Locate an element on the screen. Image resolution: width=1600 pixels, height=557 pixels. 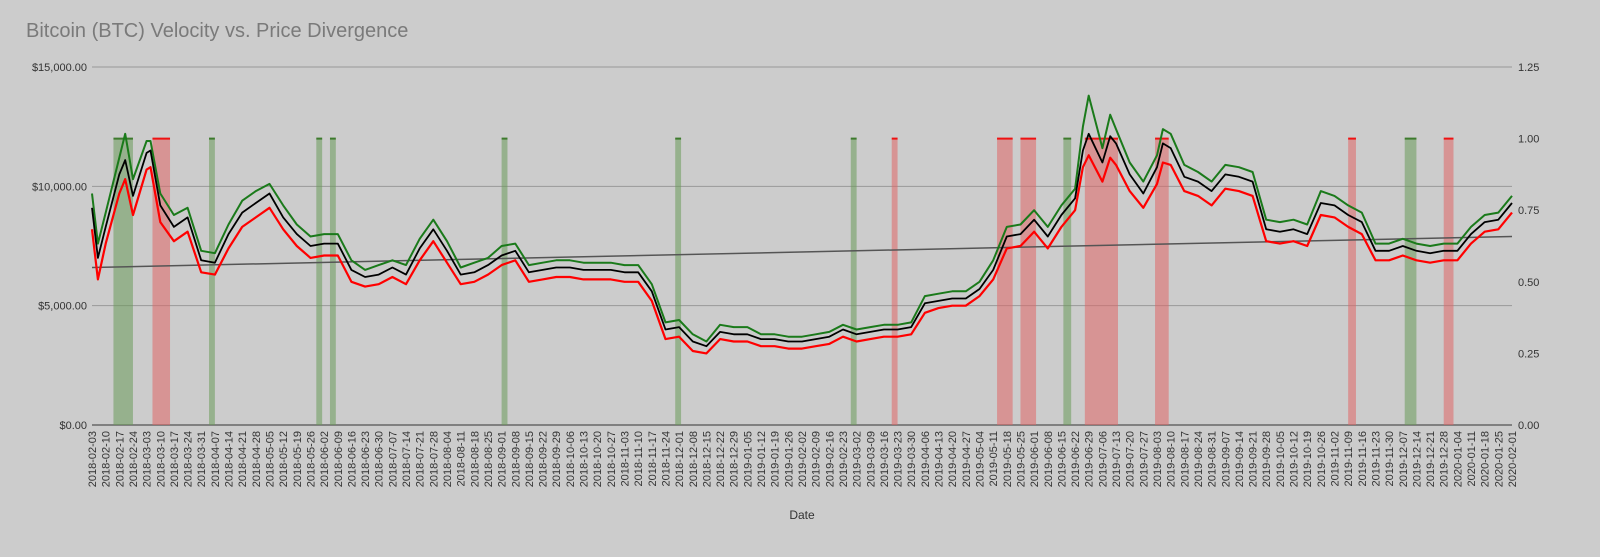
x-tick-label: 2019-12-21 is located at coordinates (1431, 459).